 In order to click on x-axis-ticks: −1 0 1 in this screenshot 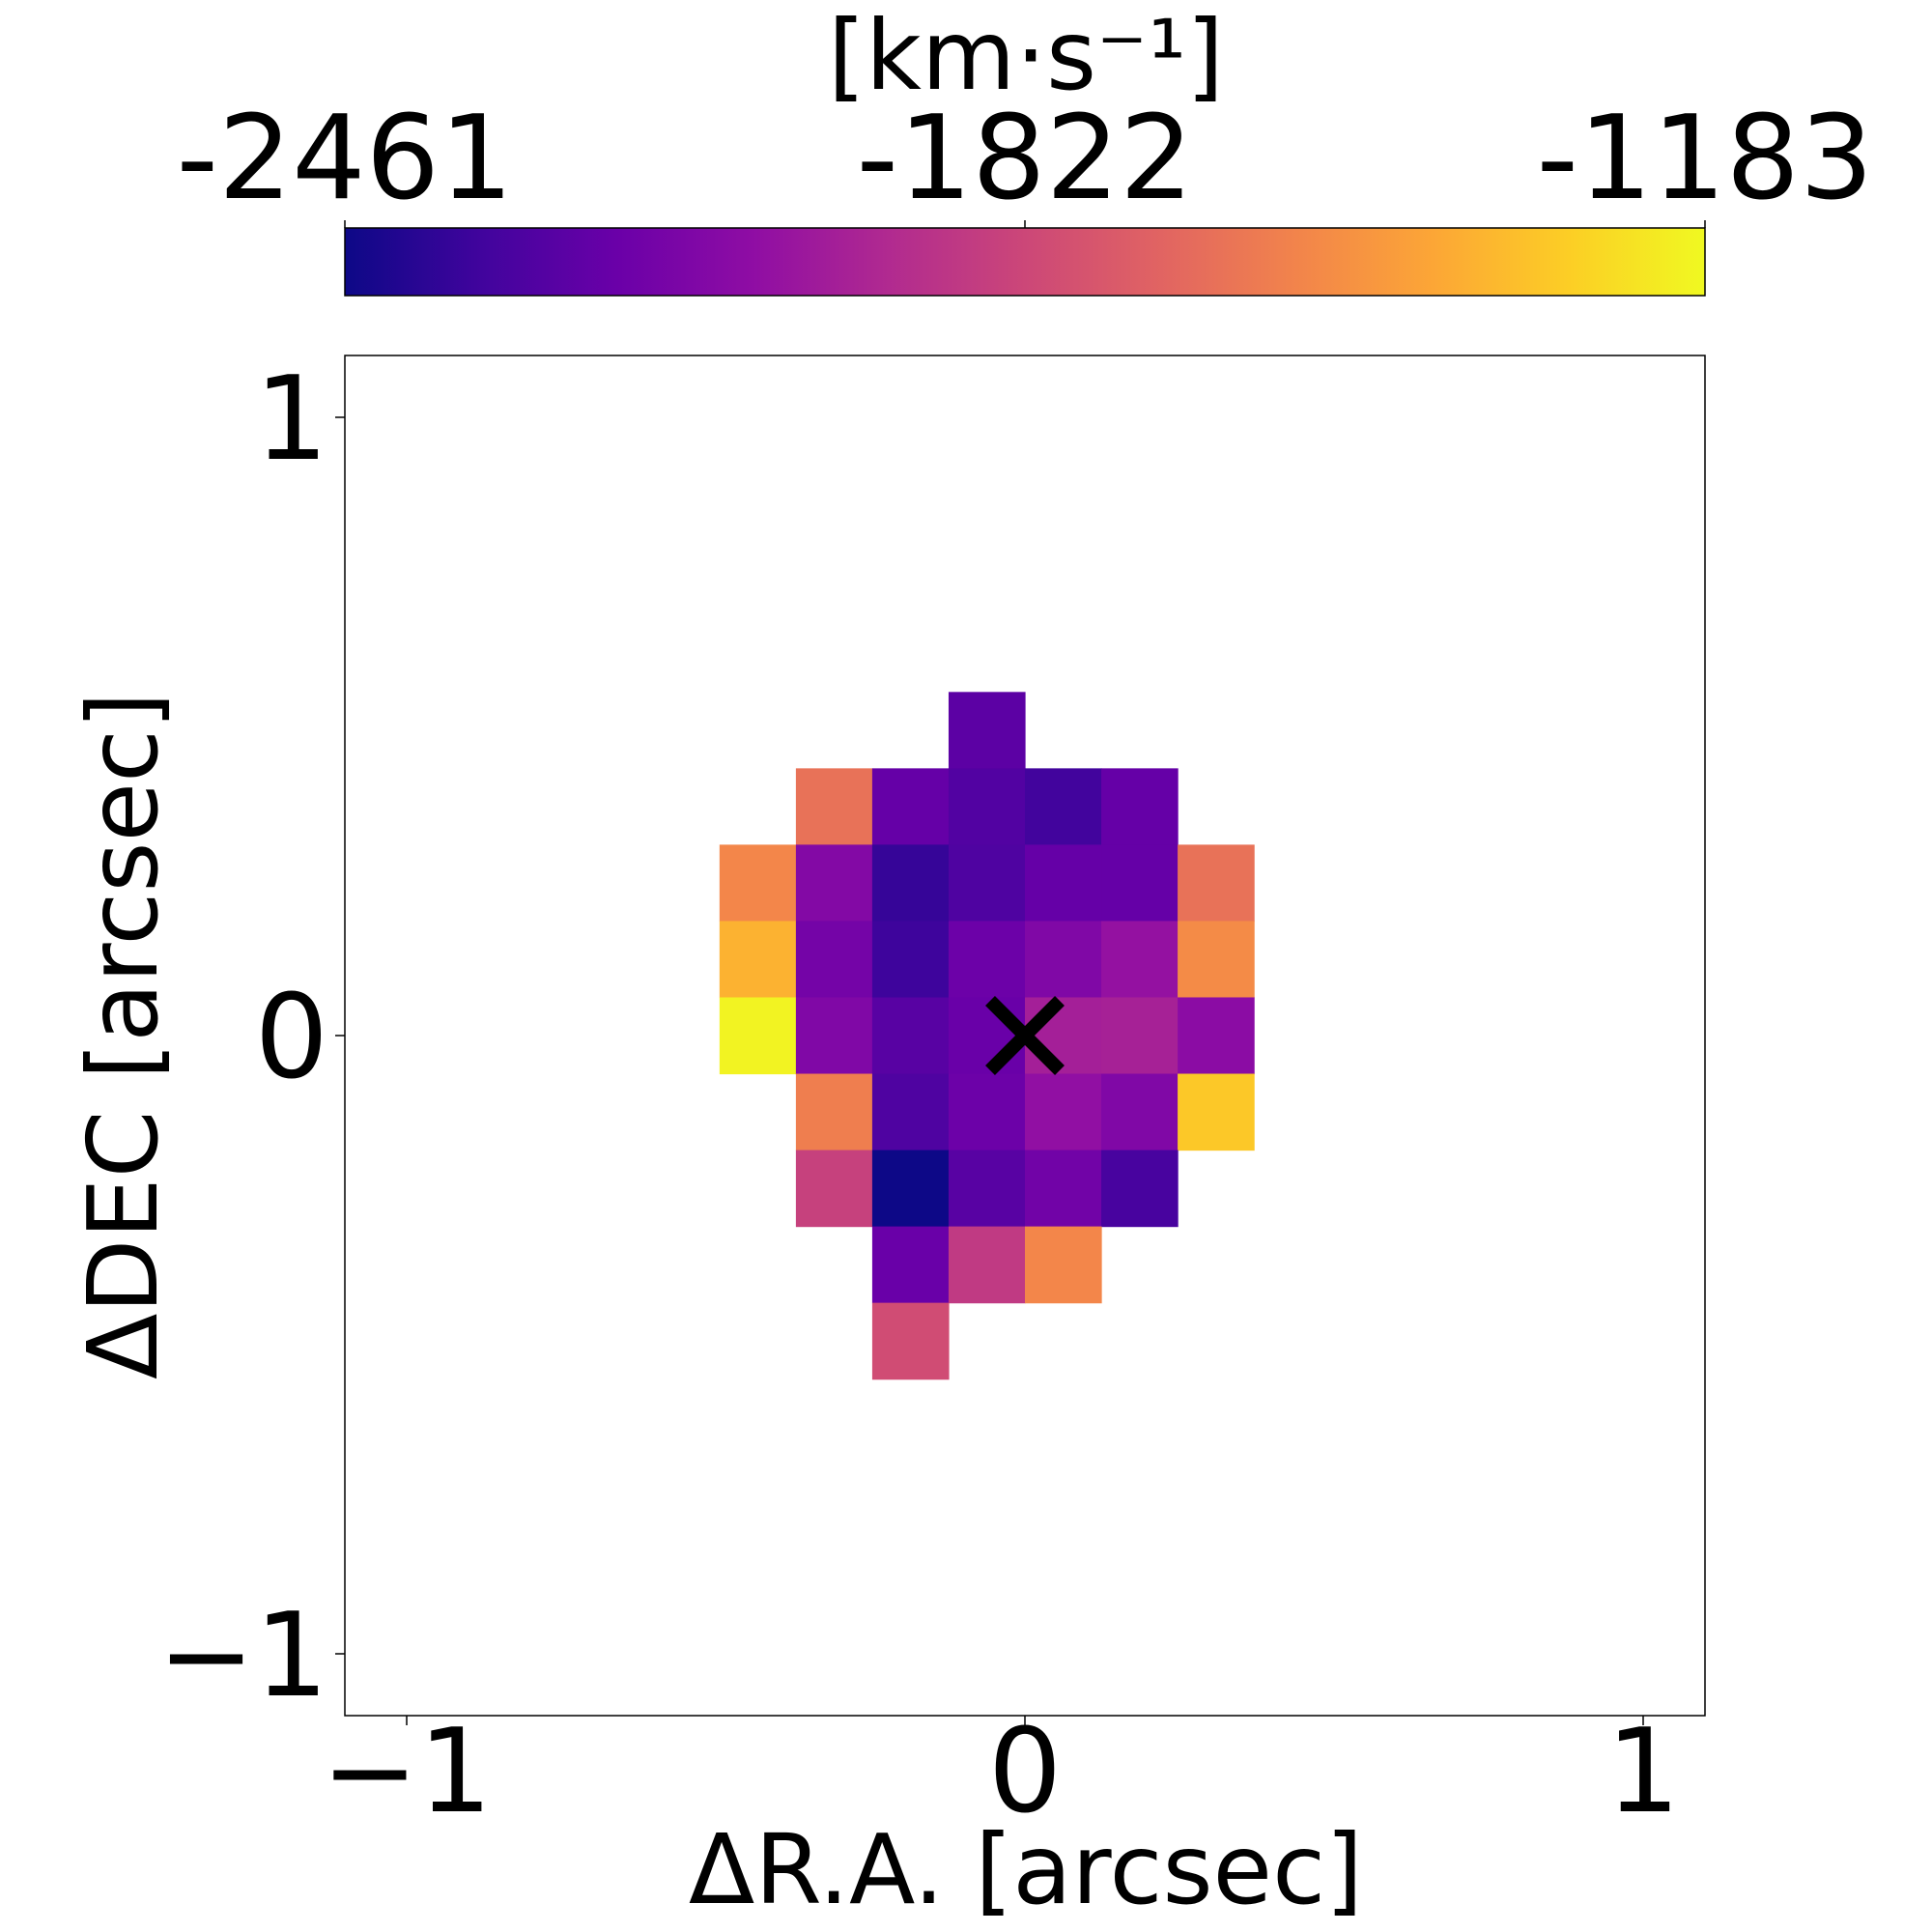, I will do `click(1002, 1772)`.